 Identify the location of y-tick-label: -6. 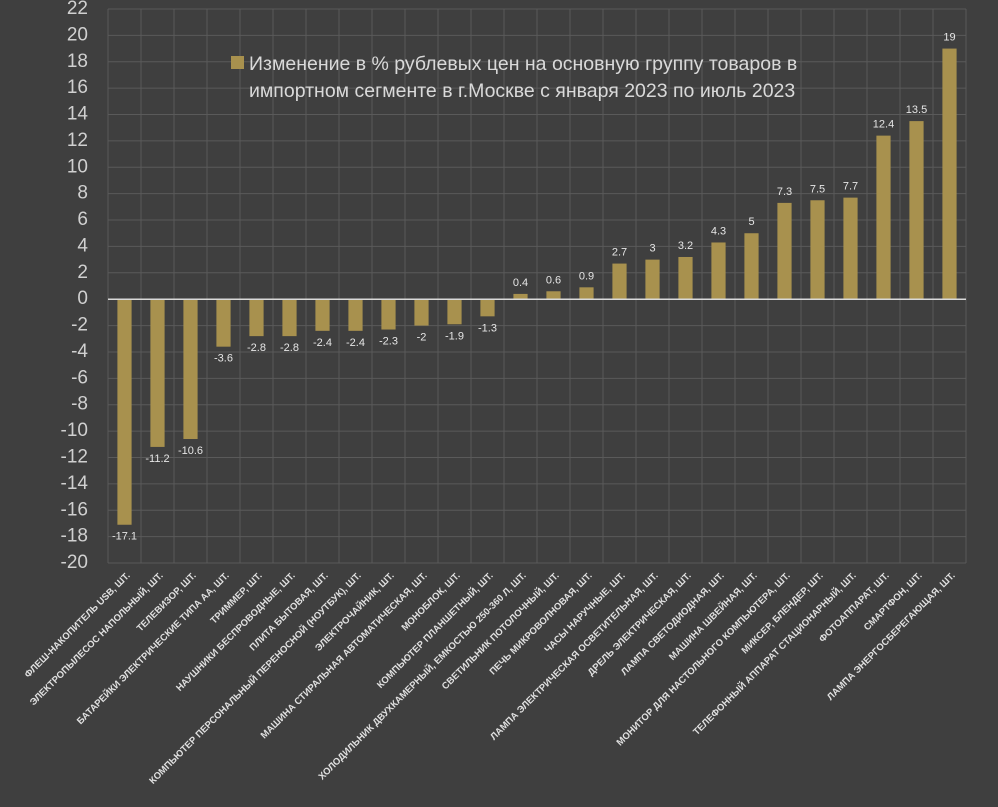
(79, 377).